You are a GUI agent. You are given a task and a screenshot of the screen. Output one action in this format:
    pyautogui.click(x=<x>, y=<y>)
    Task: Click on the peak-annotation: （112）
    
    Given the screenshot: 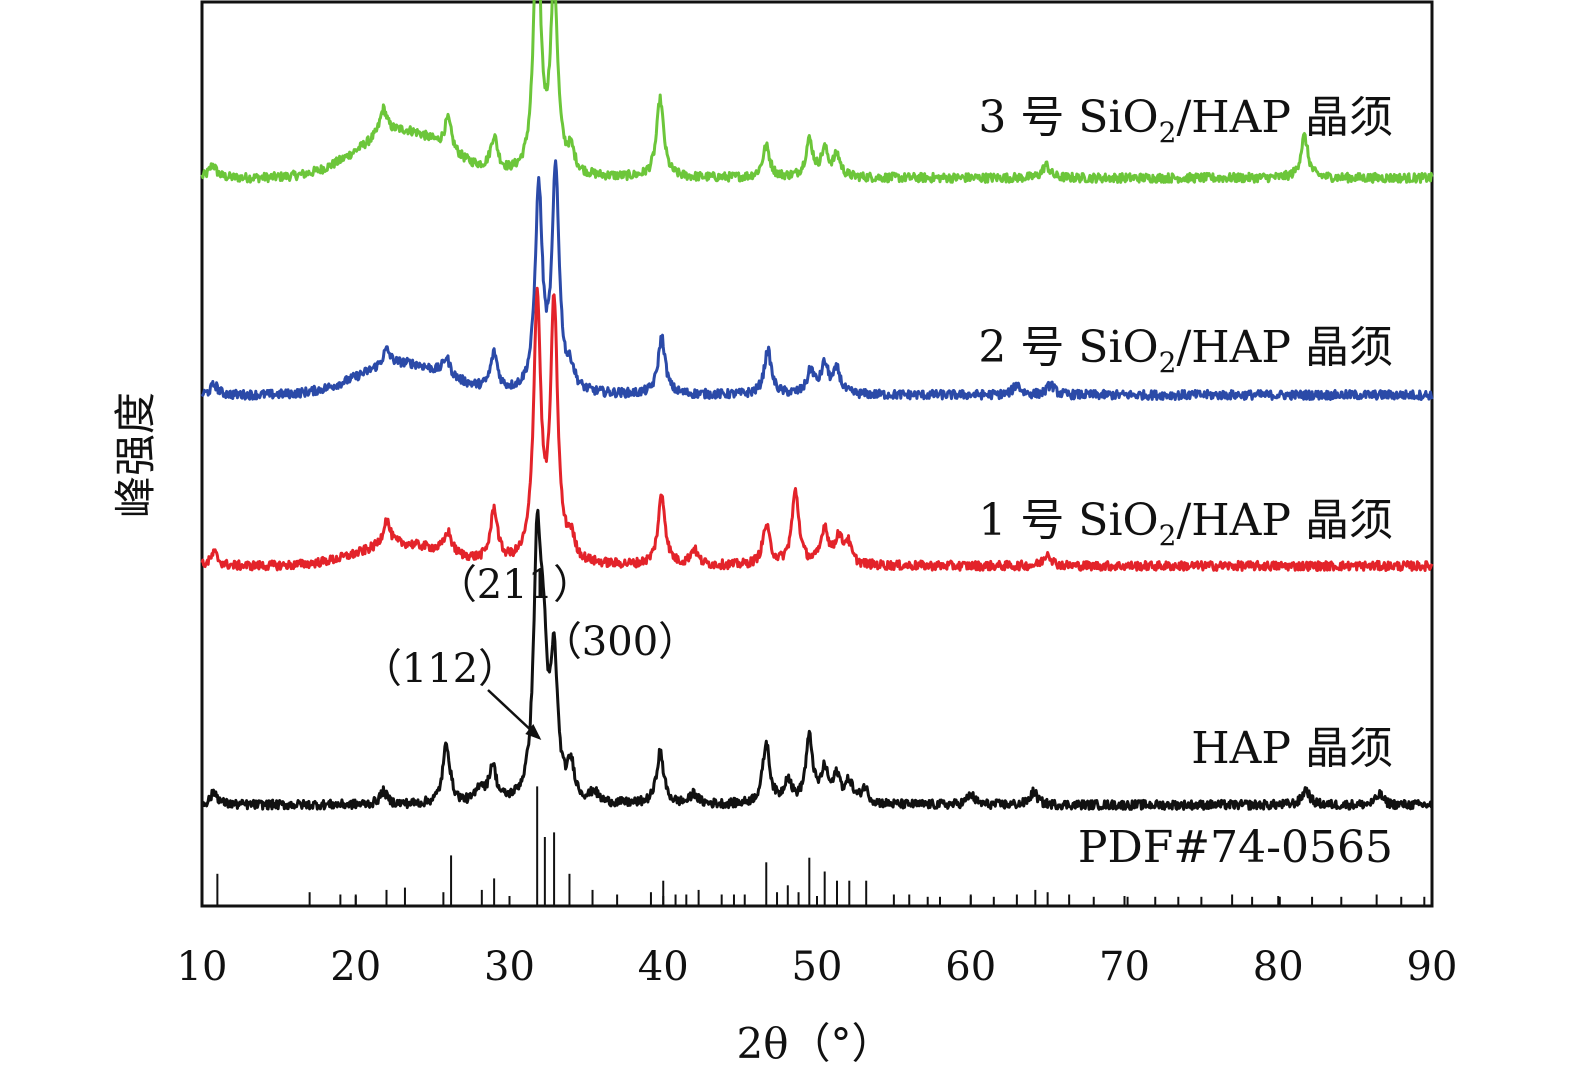 What is the action you would take?
    pyautogui.click(x=440, y=669)
    